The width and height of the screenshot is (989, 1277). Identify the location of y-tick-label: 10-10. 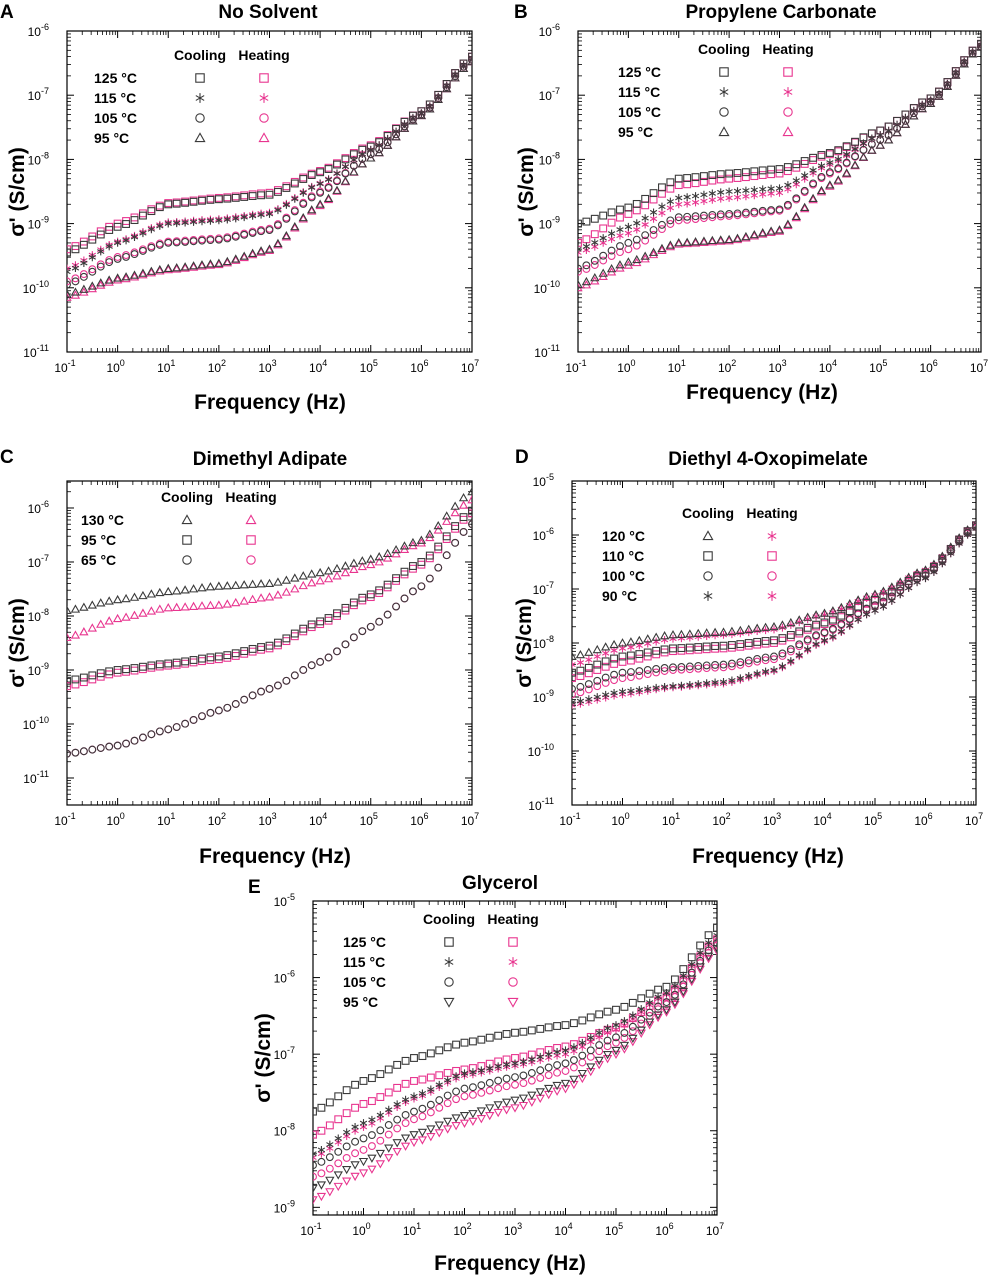
(36, 723).